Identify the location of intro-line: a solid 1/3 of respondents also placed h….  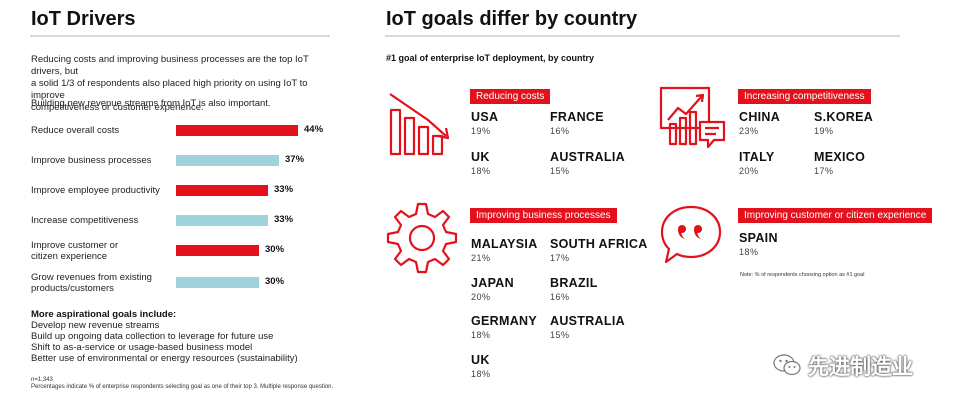
(169, 89).